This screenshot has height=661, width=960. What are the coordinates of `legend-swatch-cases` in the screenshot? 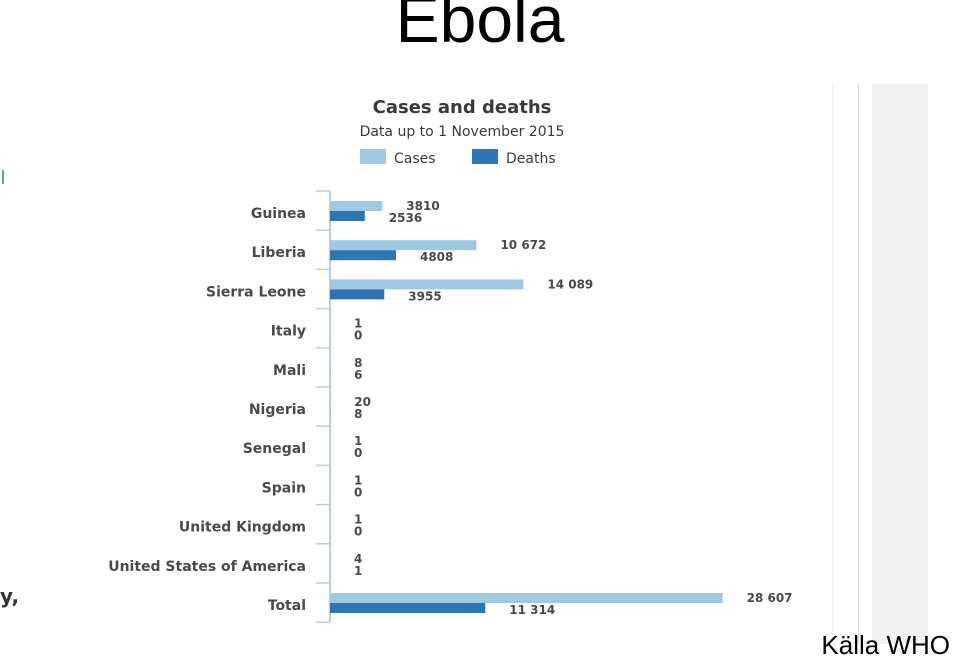 It's located at (373, 156).